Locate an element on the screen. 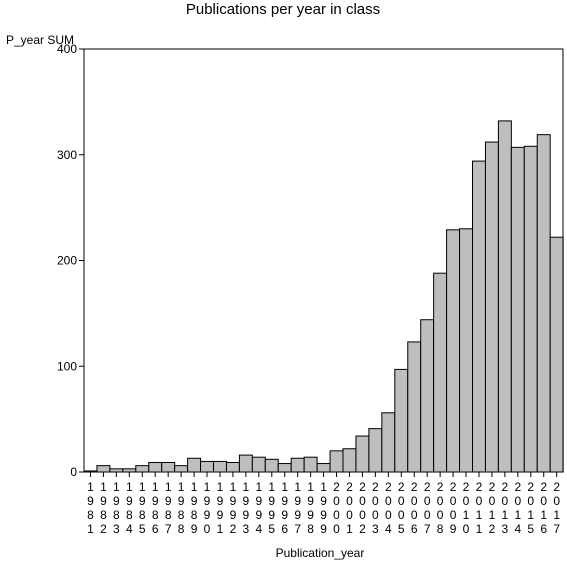  y-axis-label: P_year SUM is located at coordinates (40, 40).